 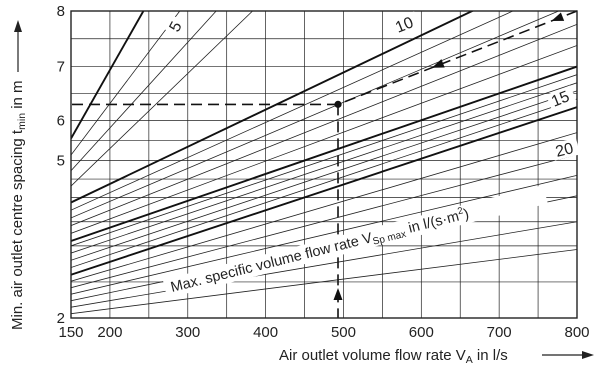 I want to click on series-label-text: 10, so click(x=404, y=25).